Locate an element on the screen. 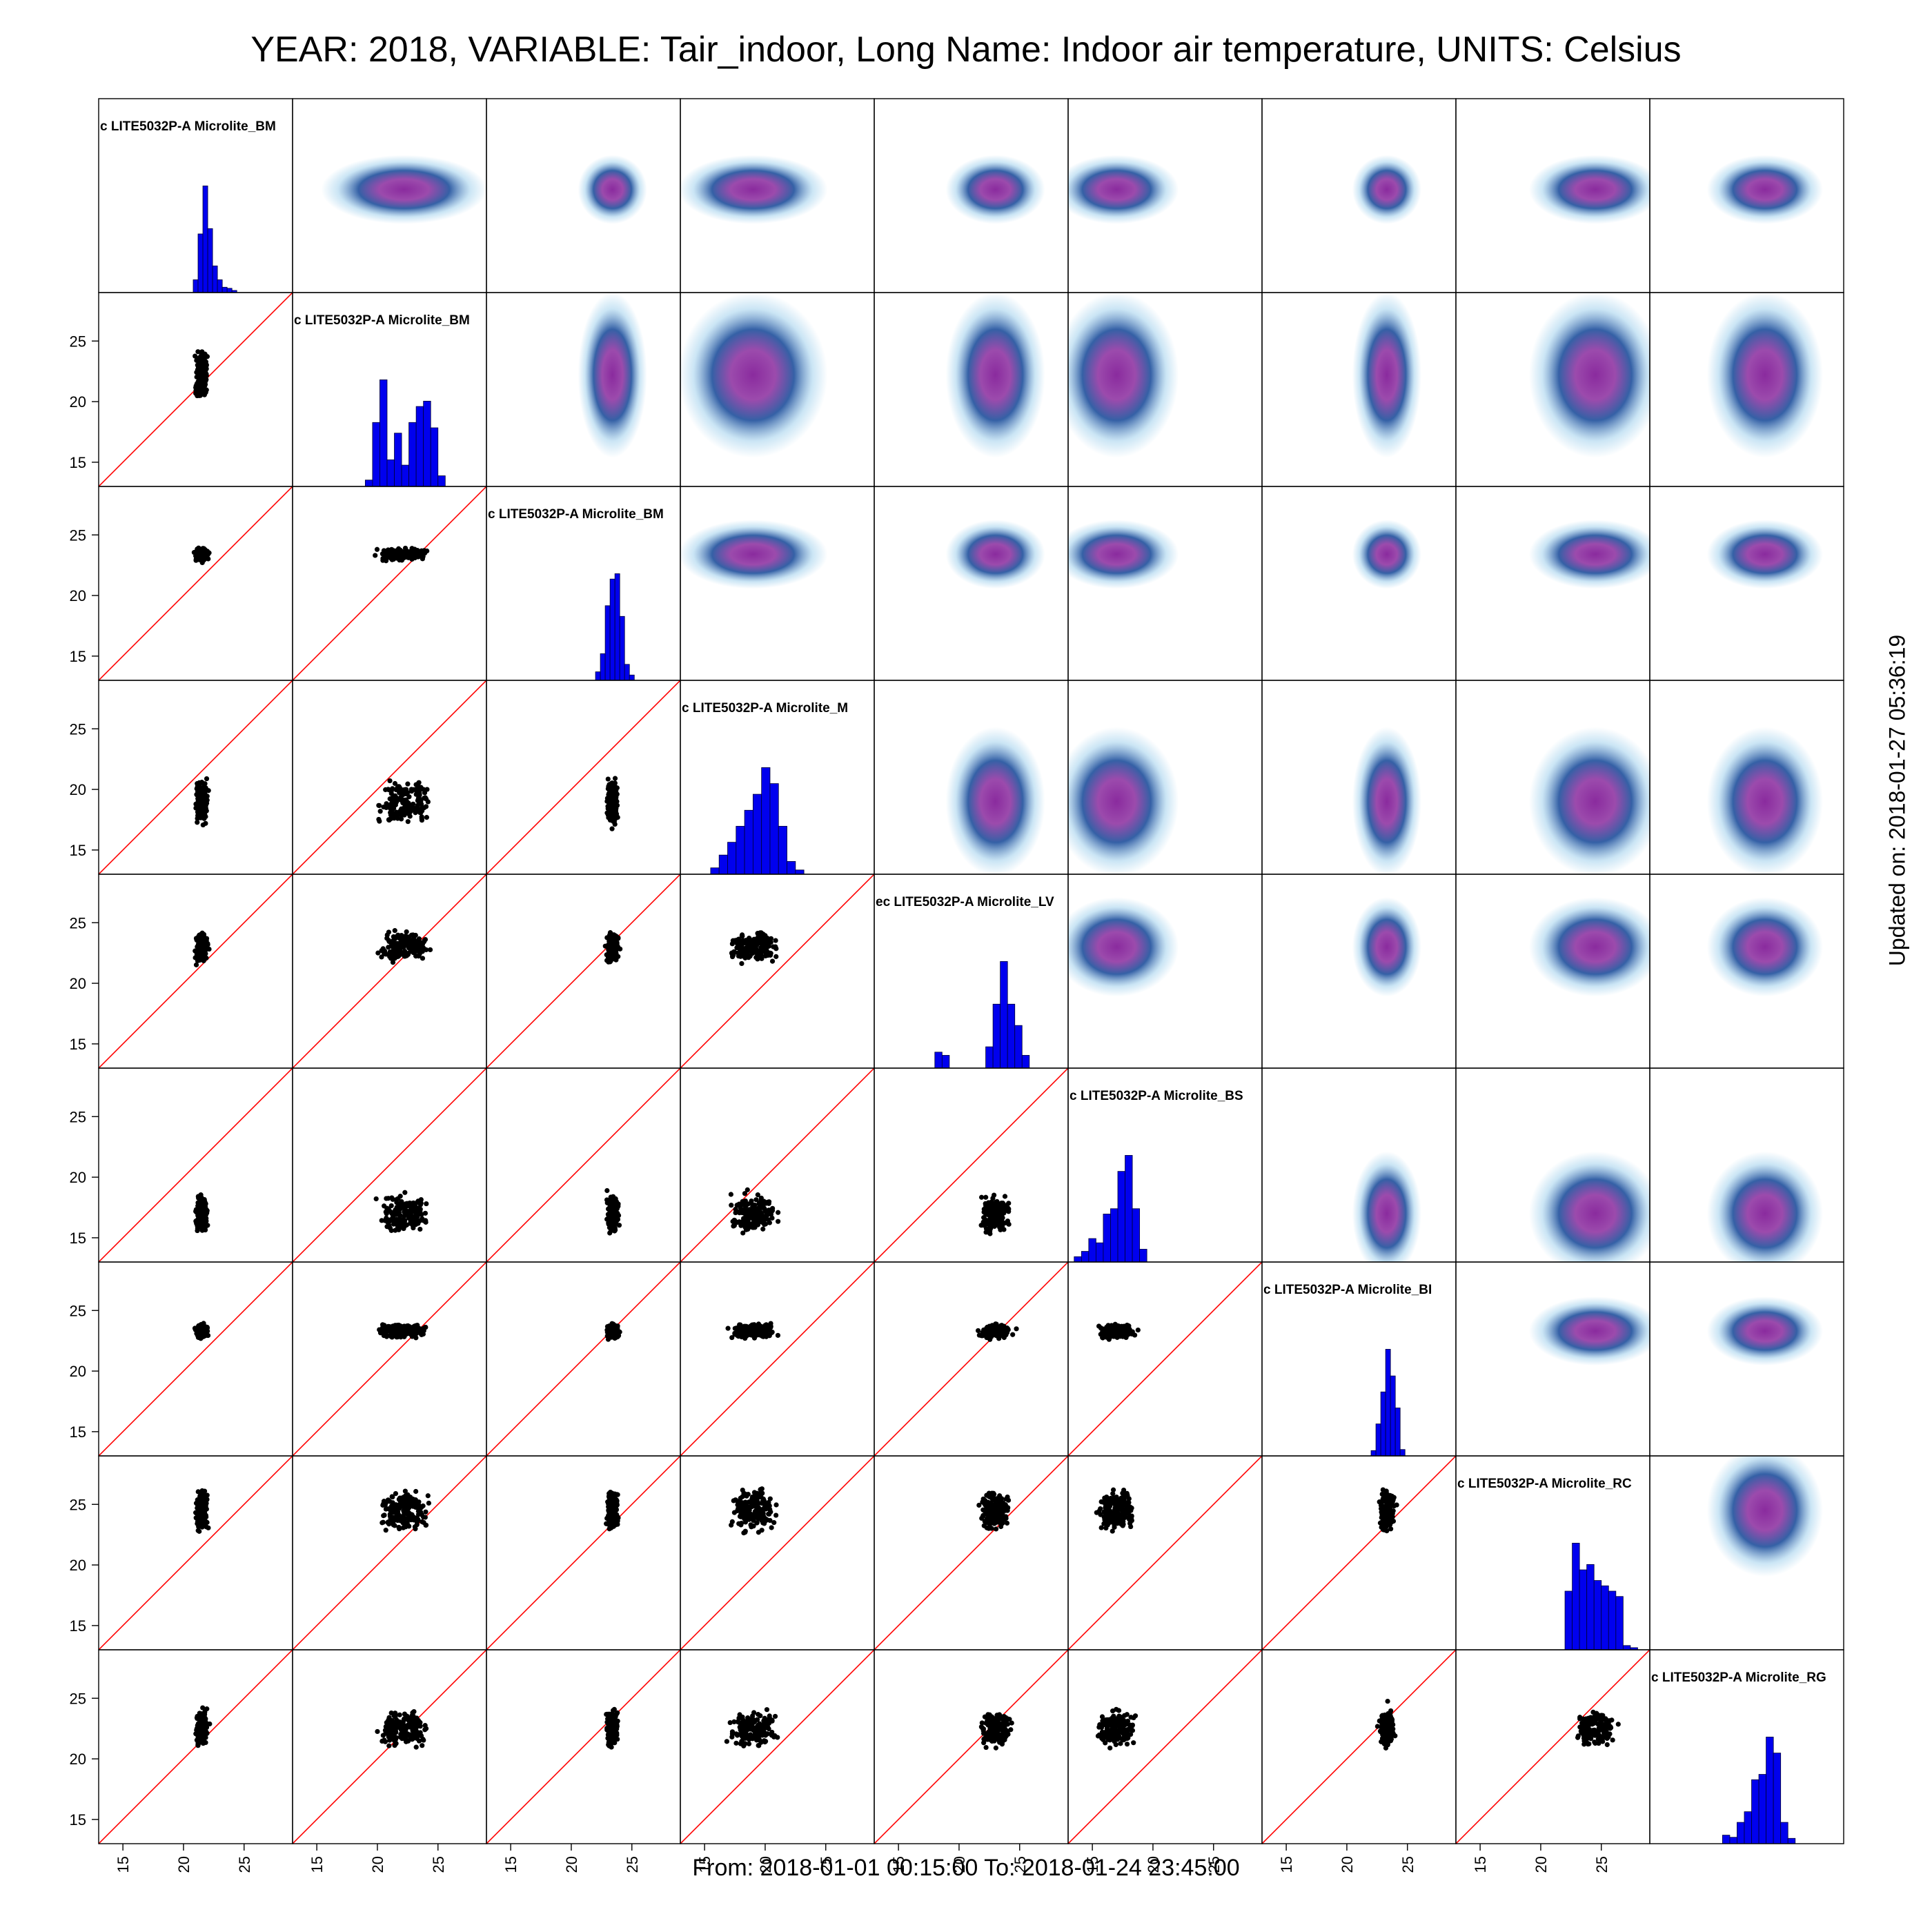 The image size is (1932, 1932). panel-0-0: c LITE5032P-A Microlite_BM is located at coordinates (188, 206).